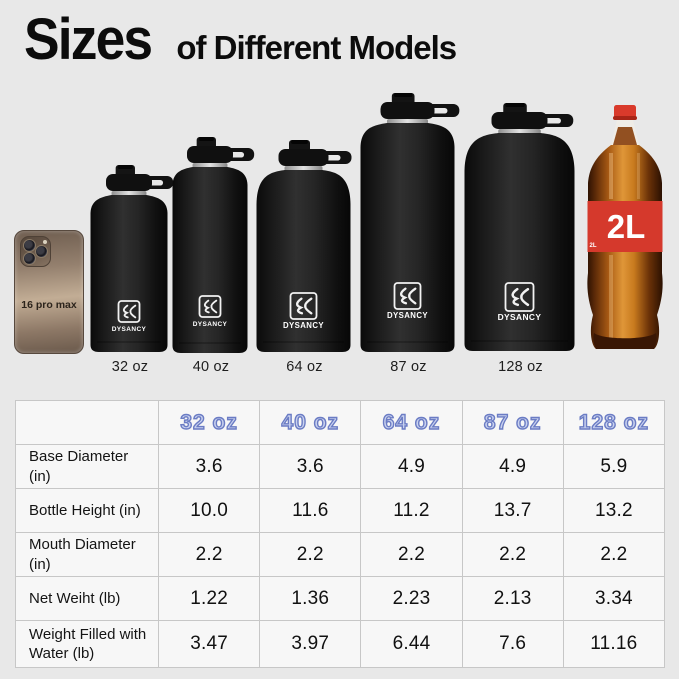 Image resolution: width=679 pixels, height=679 pixels. What do you see at coordinates (411, 466) in the screenshot?
I see `spec-value: 4.9` at bounding box center [411, 466].